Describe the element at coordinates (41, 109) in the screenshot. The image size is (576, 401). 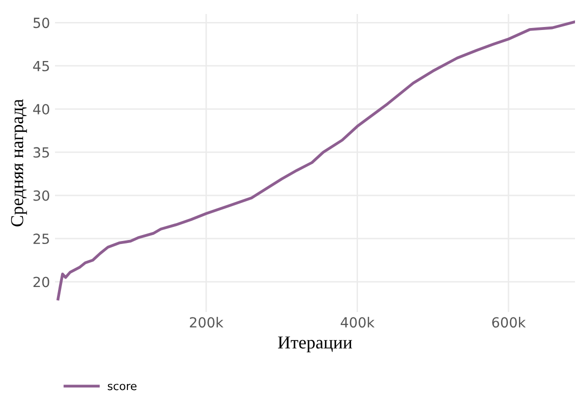
I see `y-tick-label: 40` at that location.